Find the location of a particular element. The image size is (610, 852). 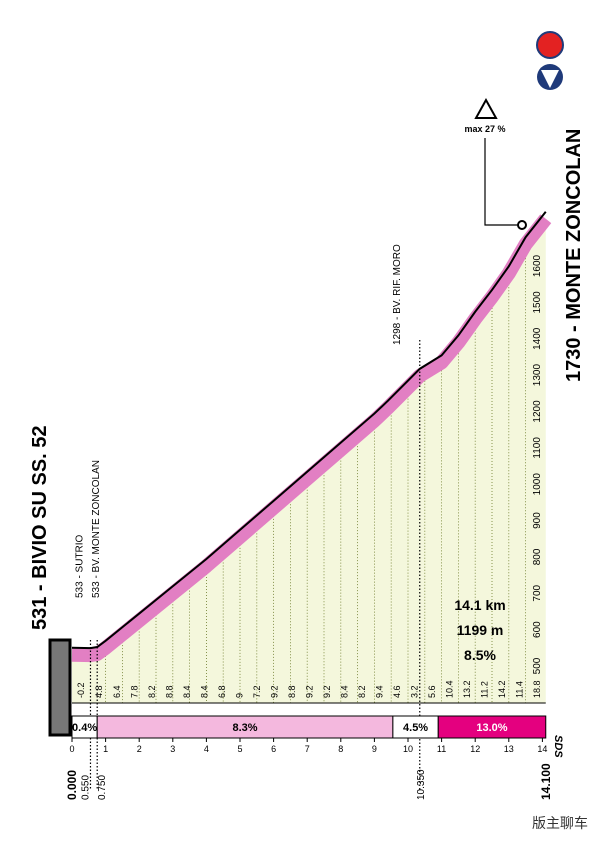

max-pointer is located at coordinates (503, 182).